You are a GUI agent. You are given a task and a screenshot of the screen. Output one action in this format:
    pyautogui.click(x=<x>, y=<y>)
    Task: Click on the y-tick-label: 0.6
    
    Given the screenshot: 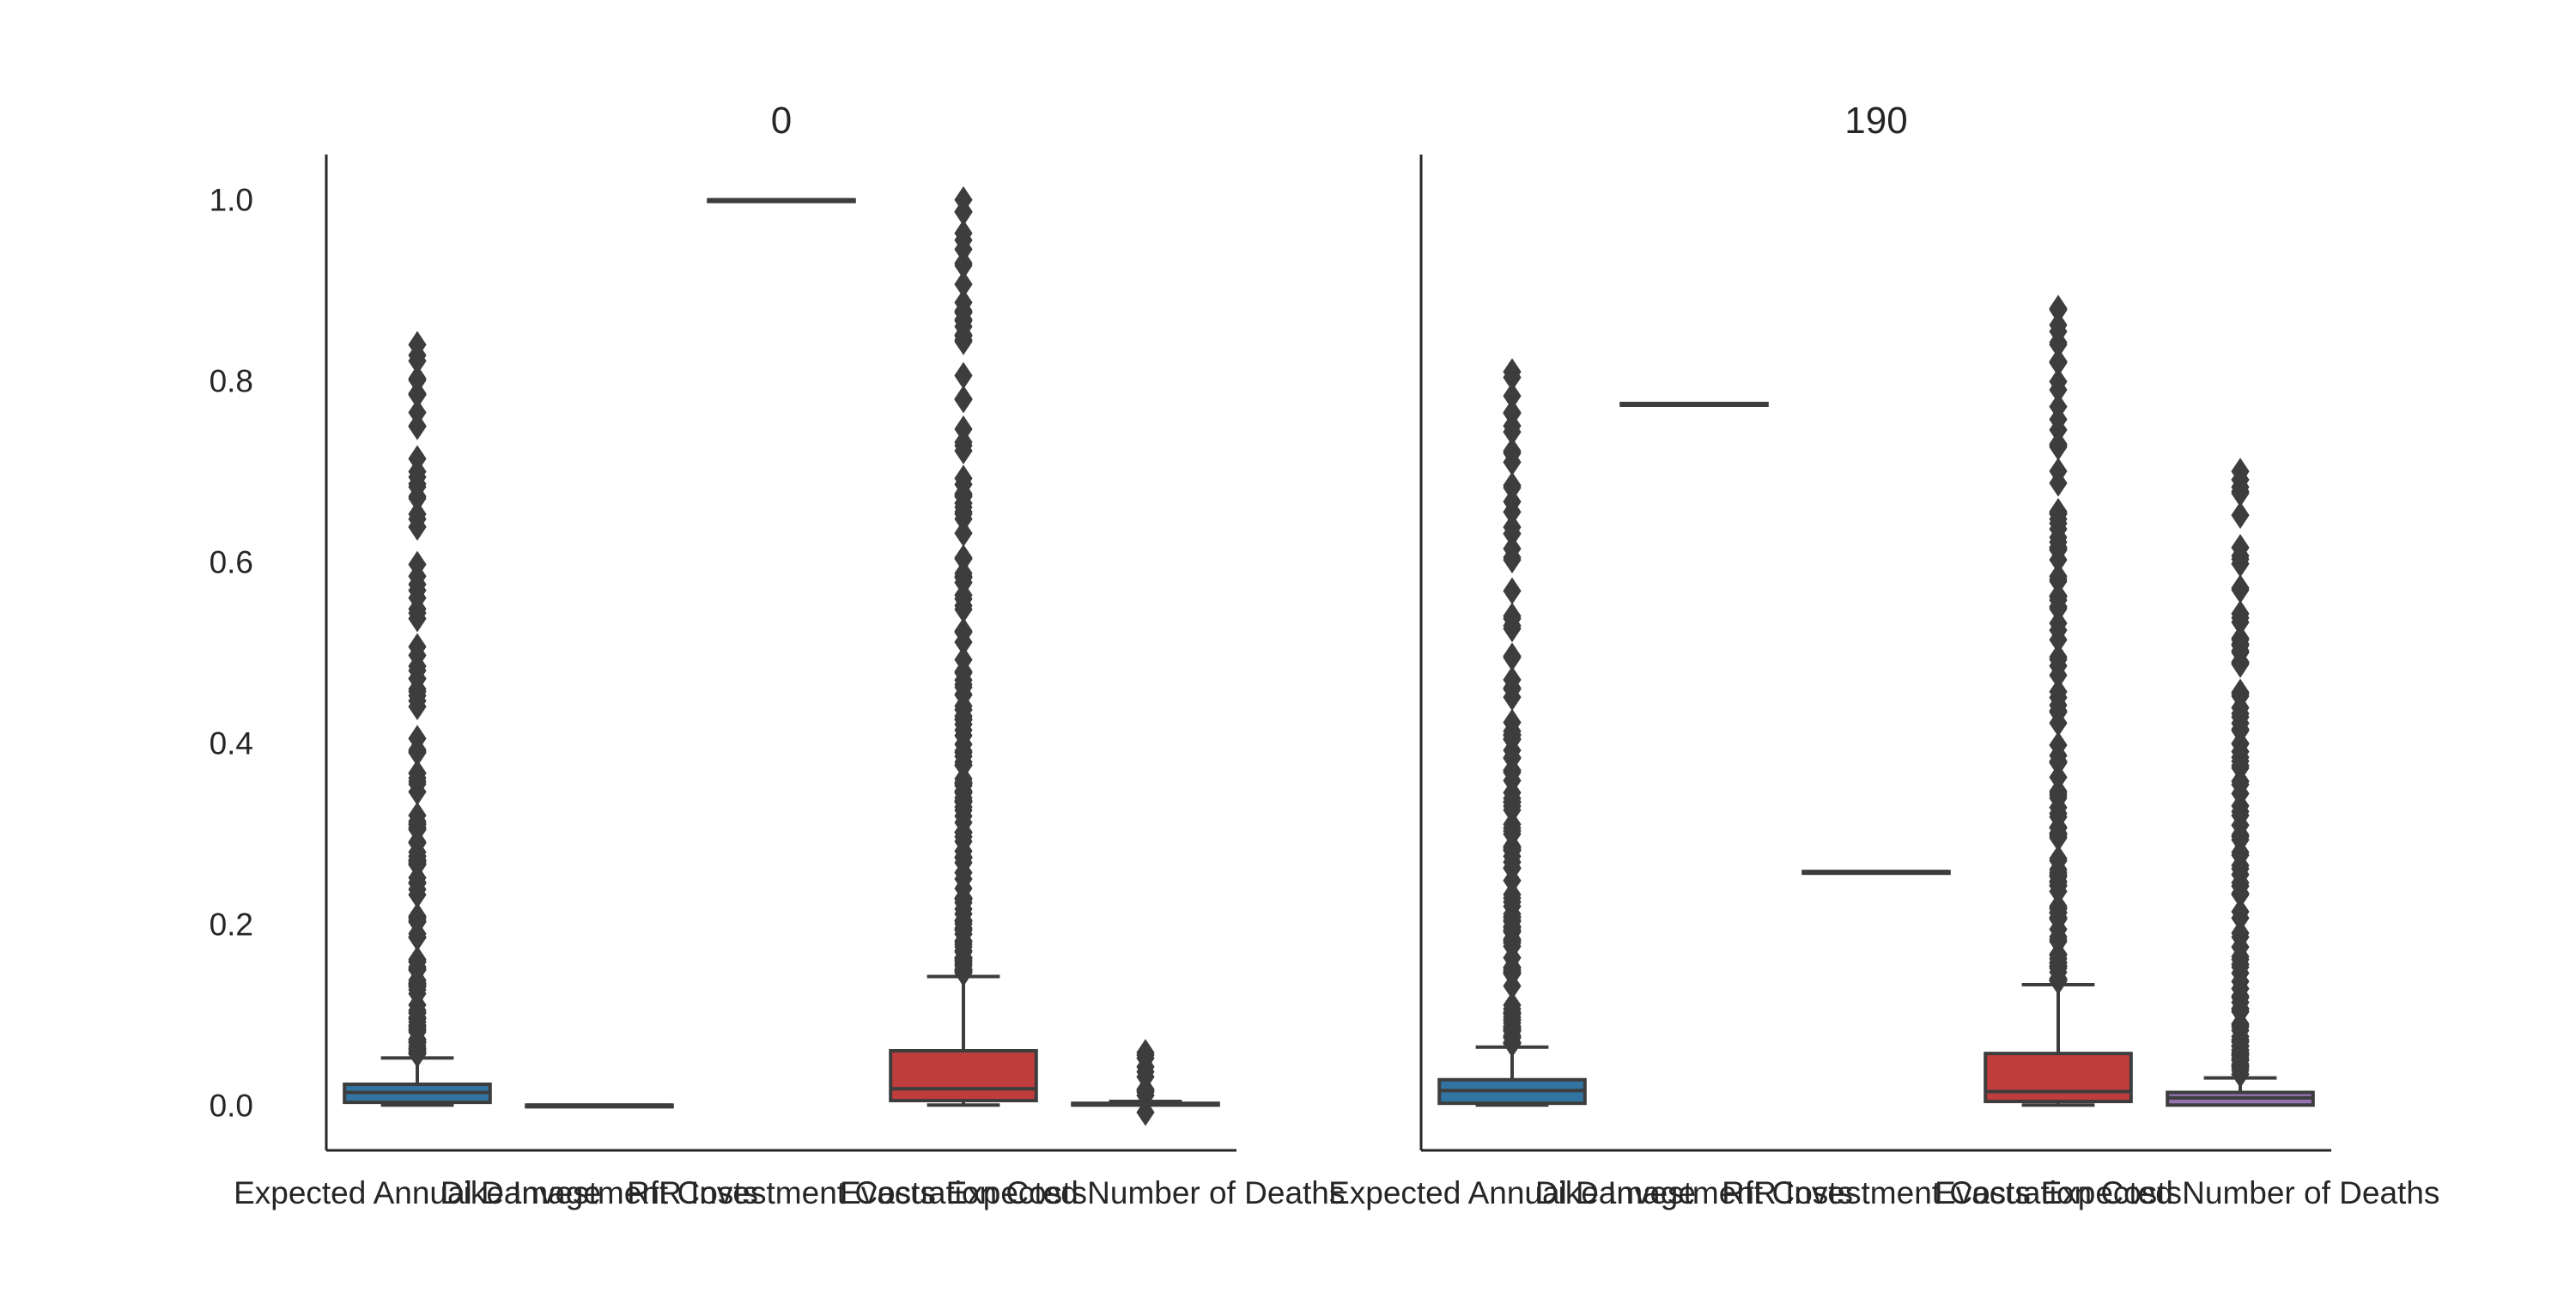 What is the action you would take?
    pyautogui.click(x=231, y=562)
    